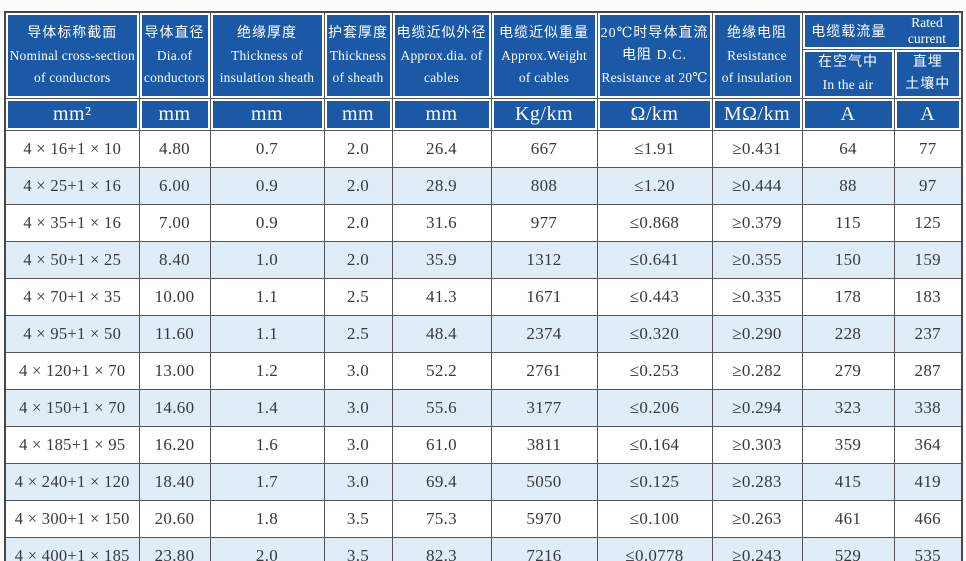 The height and width of the screenshot is (561, 966). What do you see at coordinates (441, 223) in the screenshot?
I see `table-cell: 31.6` at bounding box center [441, 223].